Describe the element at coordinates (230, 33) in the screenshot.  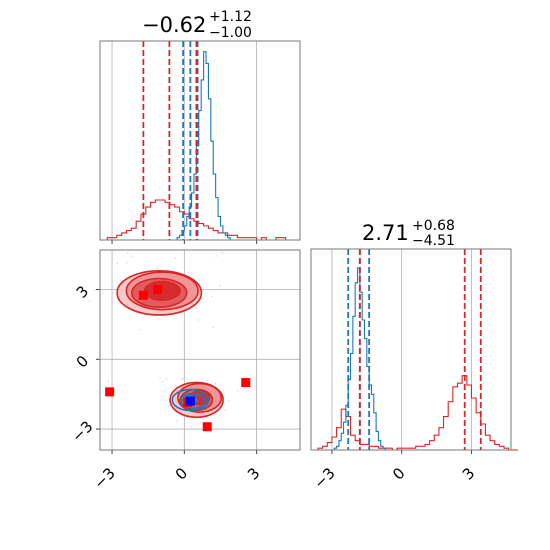
I see `title-param1-lower: −1.00` at that location.